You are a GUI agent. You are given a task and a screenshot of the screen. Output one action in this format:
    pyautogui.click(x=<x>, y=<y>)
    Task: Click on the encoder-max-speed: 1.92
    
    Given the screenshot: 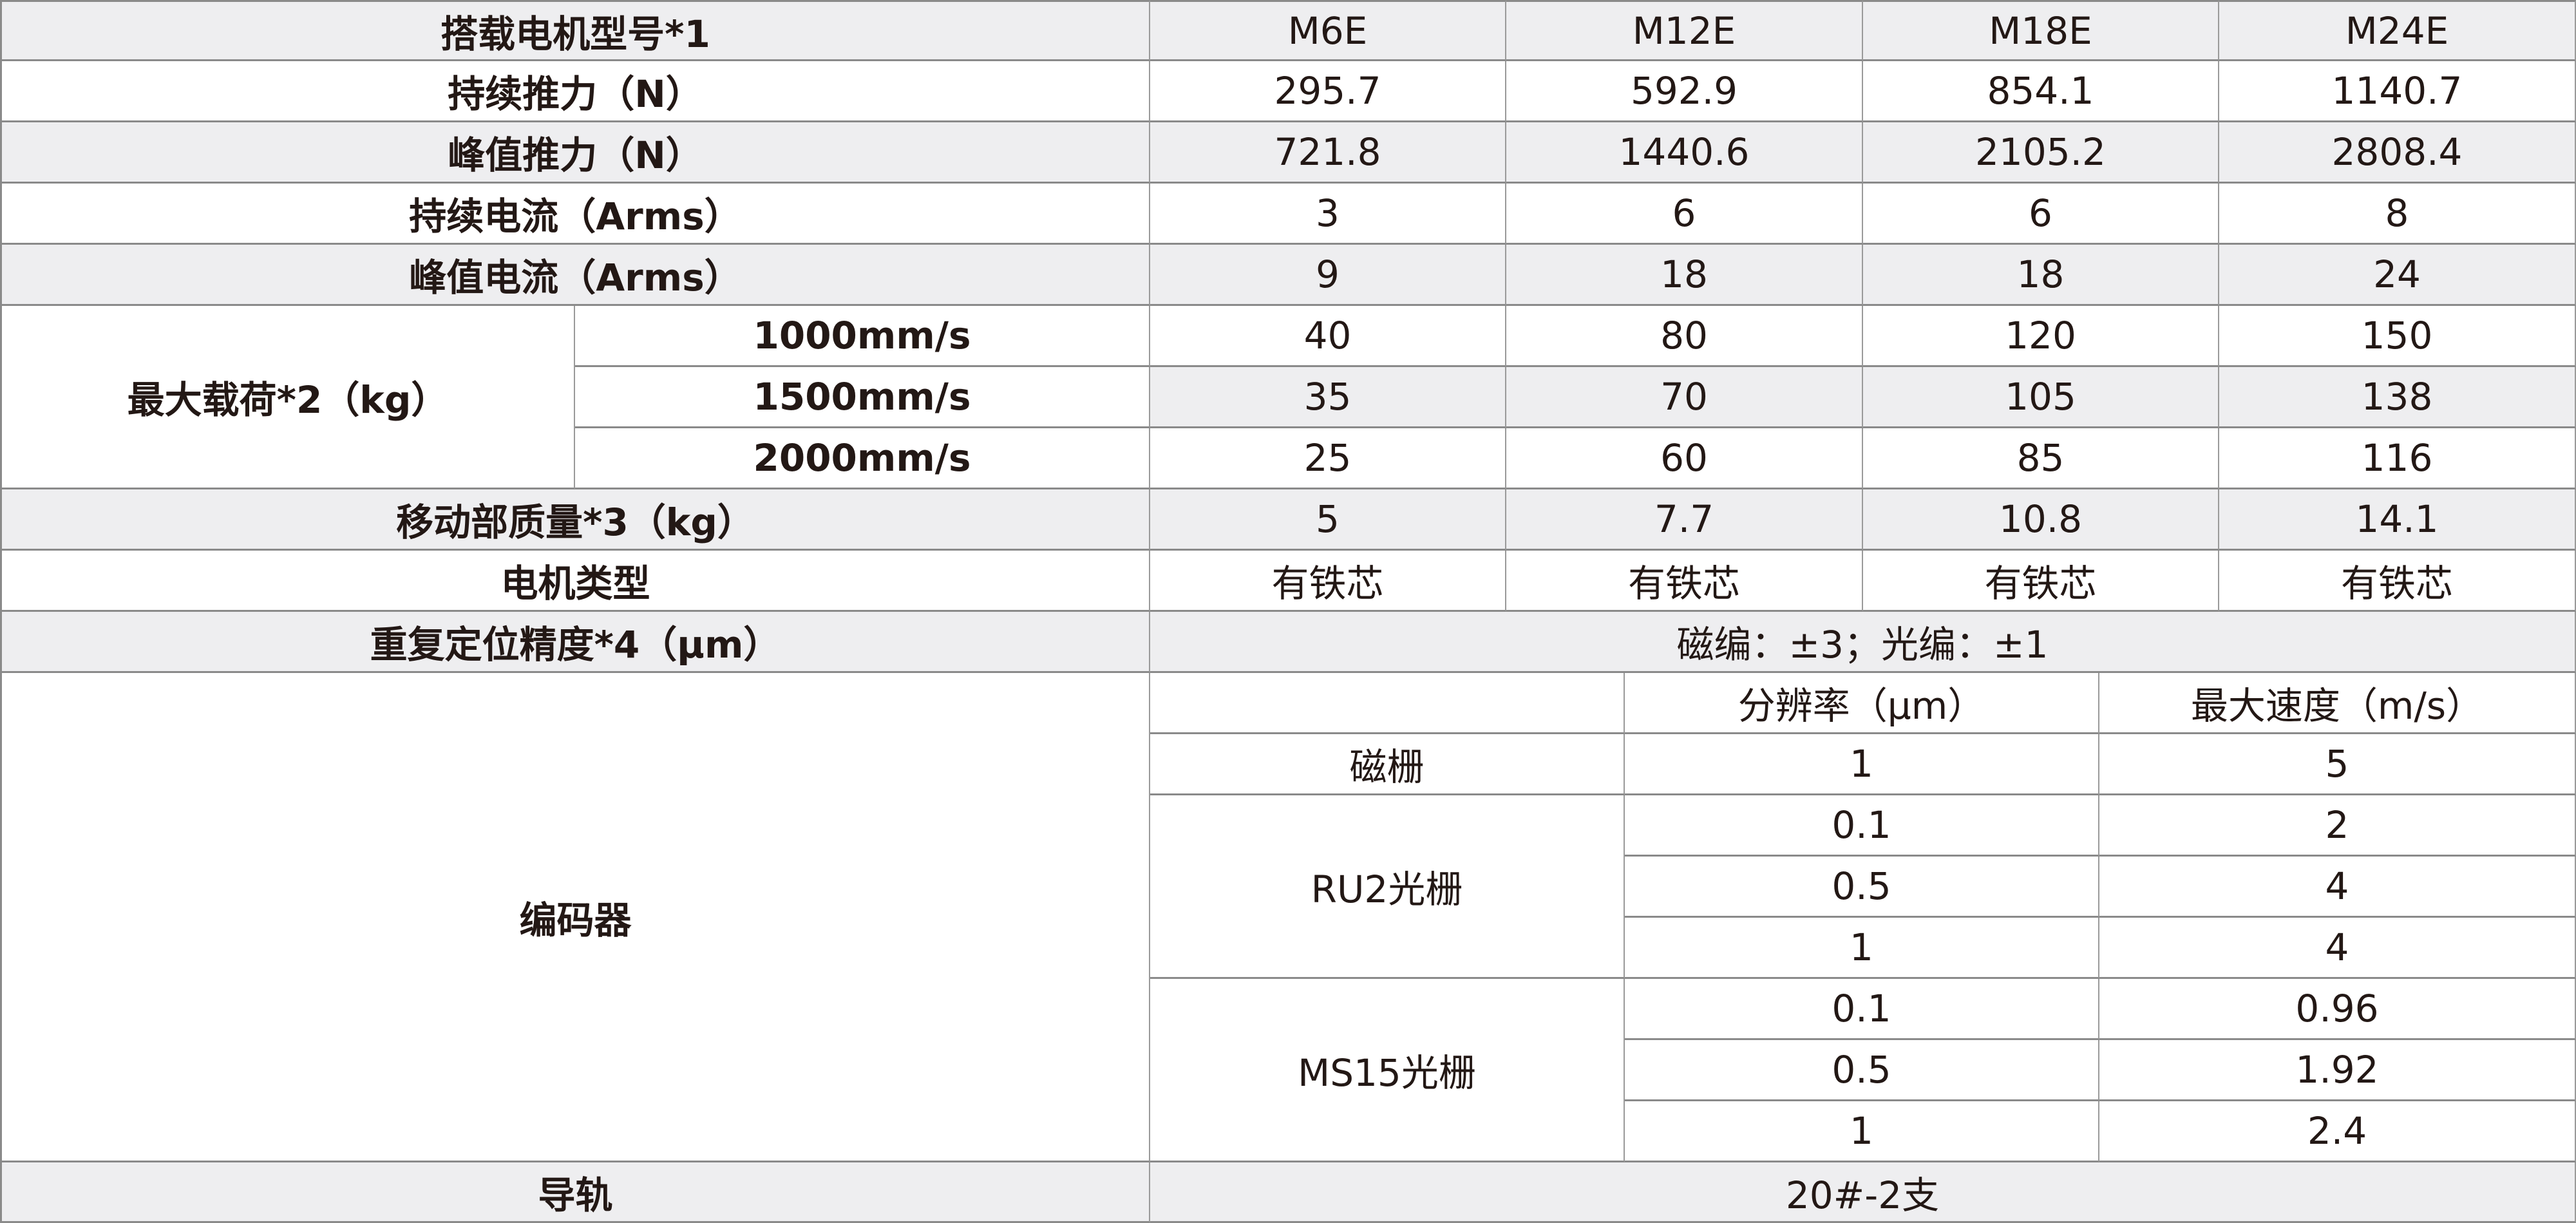 What is the action you would take?
    pyautogui.click(x=2337, y=1070)
    